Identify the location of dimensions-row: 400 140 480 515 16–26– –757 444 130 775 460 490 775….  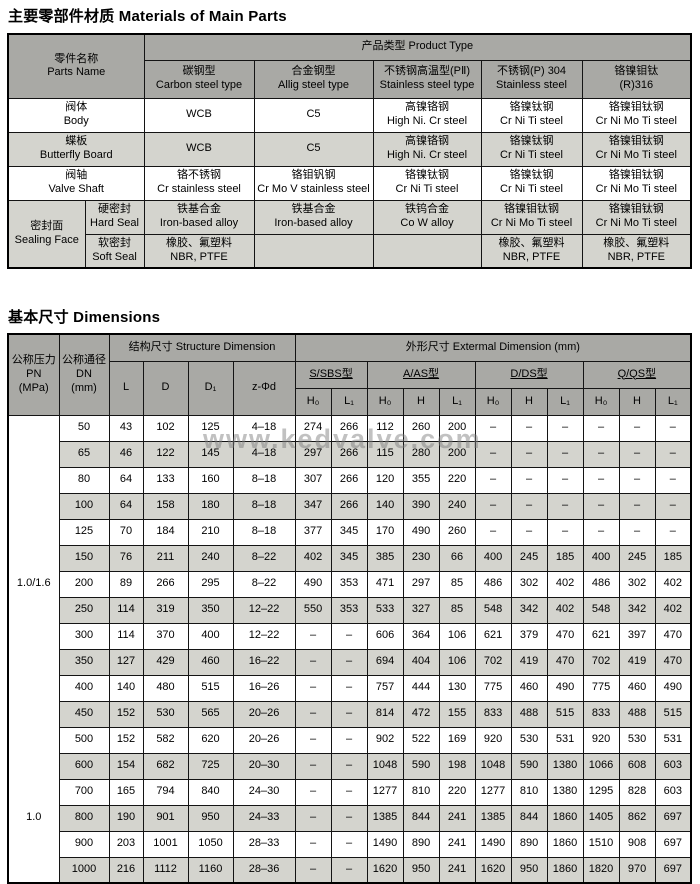
(350, 688).